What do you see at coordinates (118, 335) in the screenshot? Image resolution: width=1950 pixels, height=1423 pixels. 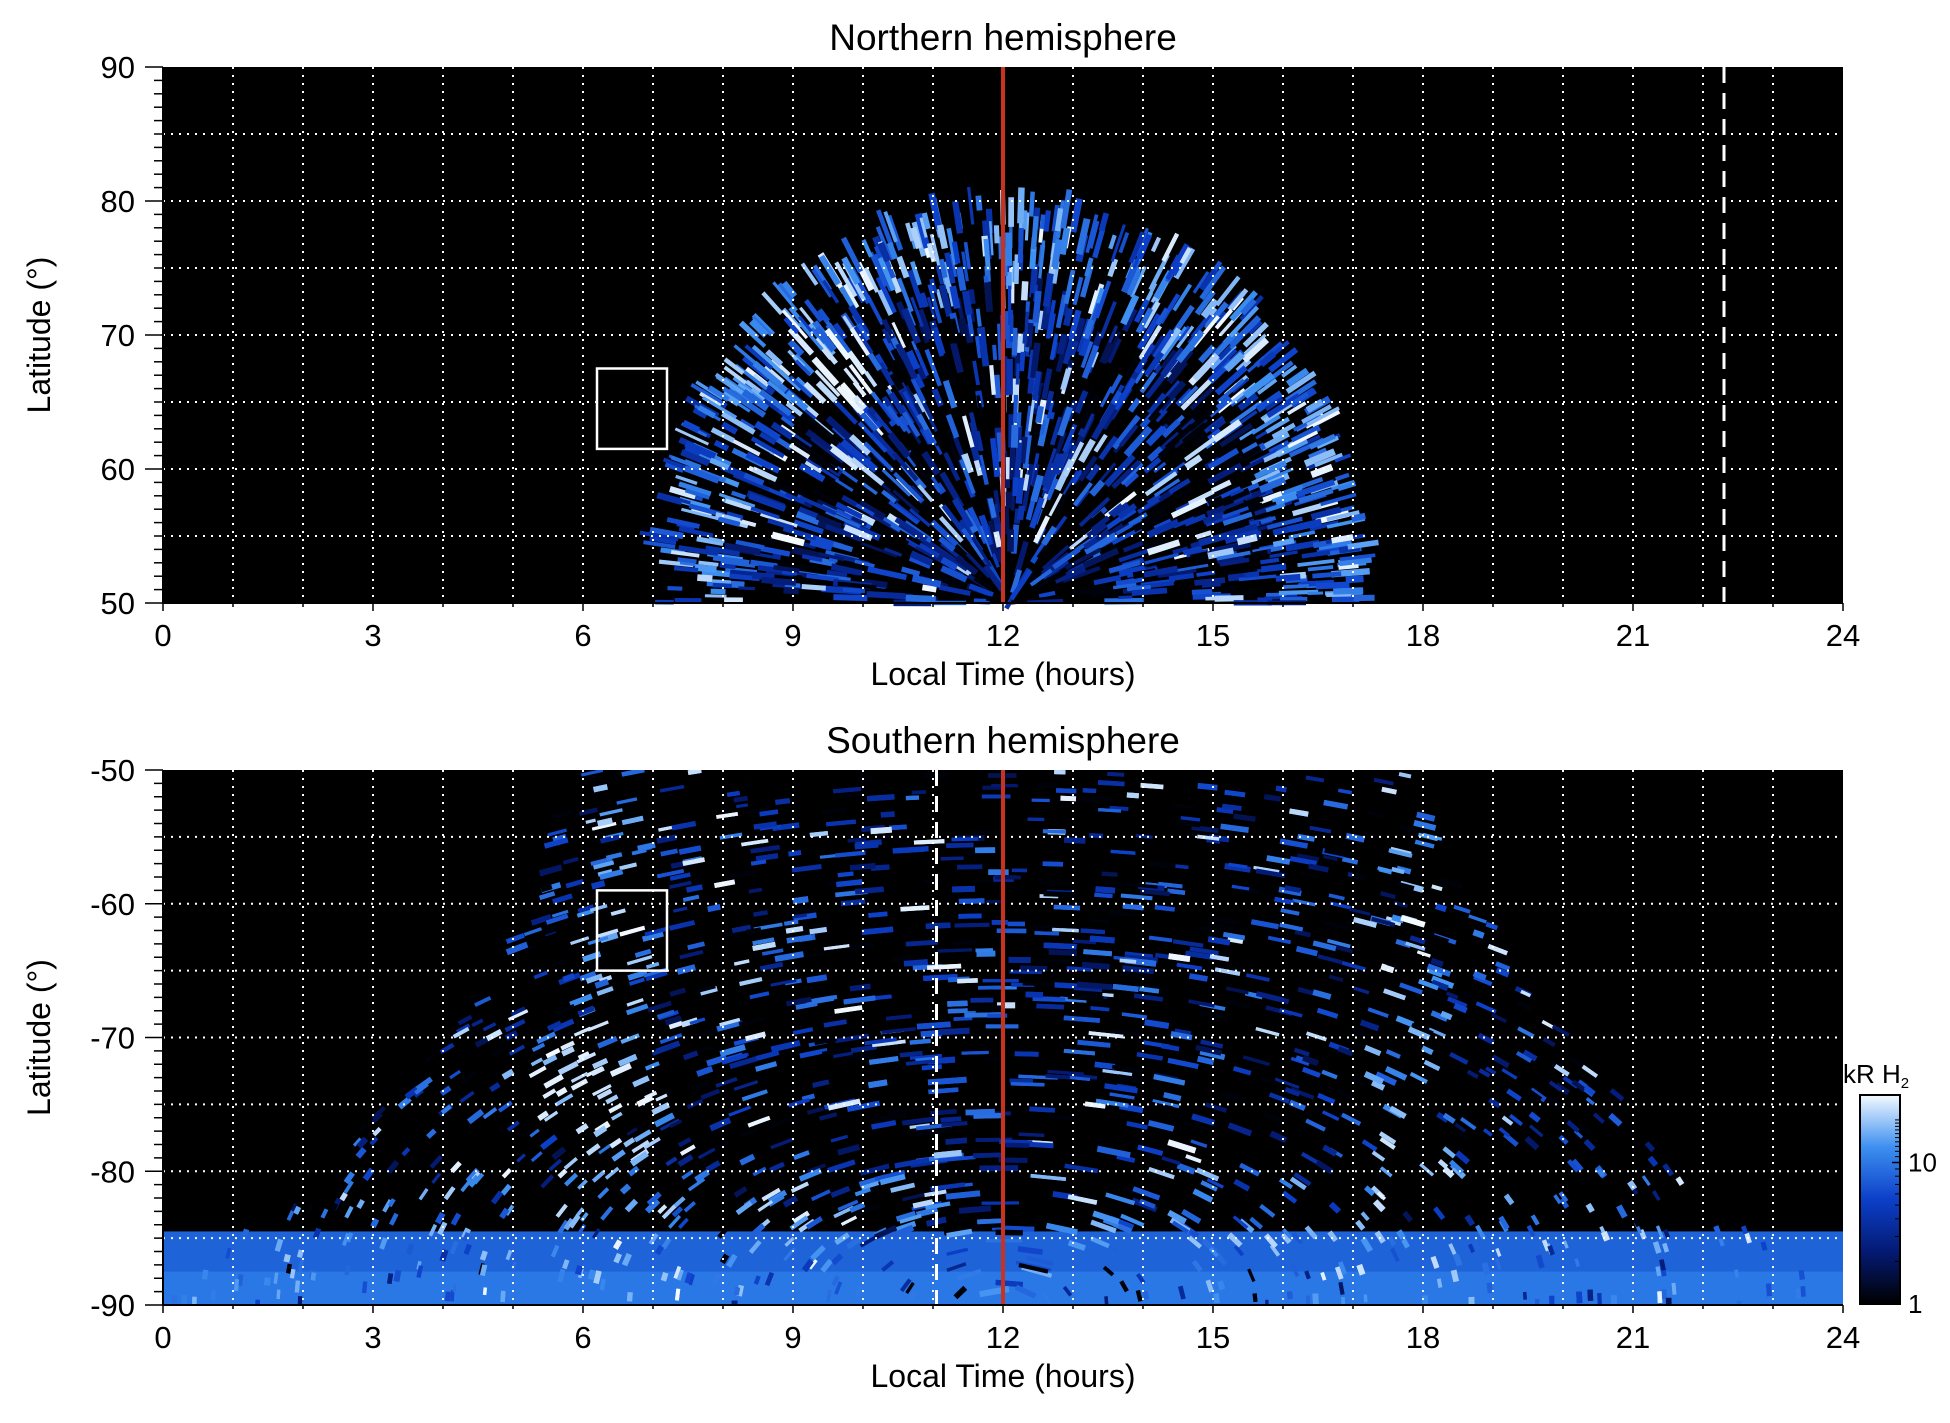 I see `y-tick-label: 70` at bounding box center [118, 335].